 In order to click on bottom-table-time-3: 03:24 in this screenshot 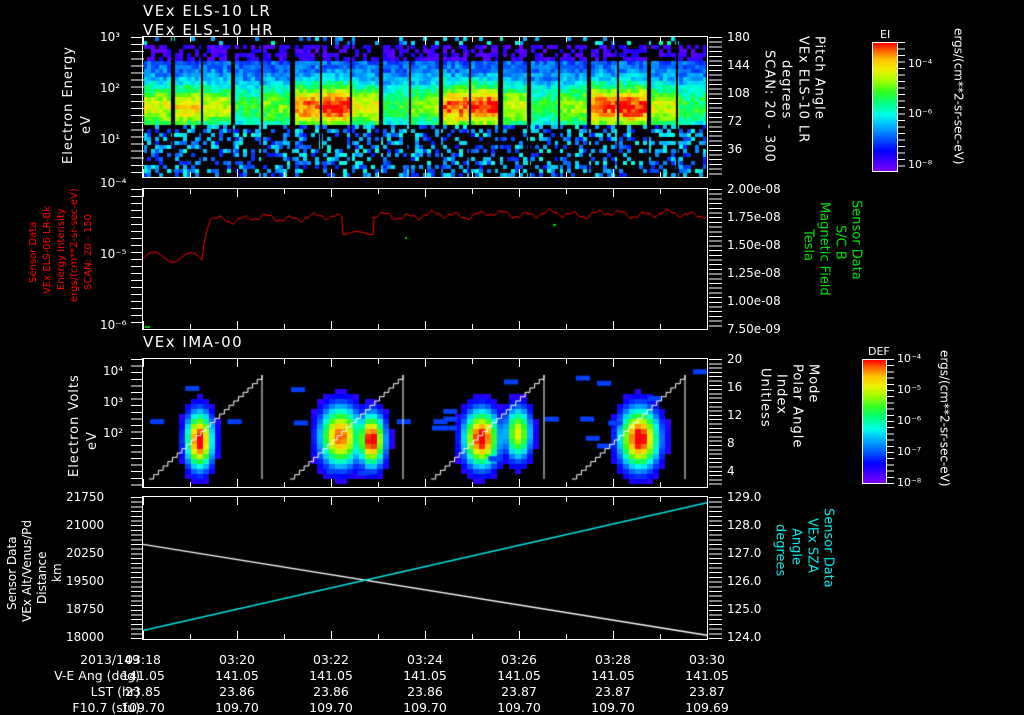, I will do `click(425, 659)`.